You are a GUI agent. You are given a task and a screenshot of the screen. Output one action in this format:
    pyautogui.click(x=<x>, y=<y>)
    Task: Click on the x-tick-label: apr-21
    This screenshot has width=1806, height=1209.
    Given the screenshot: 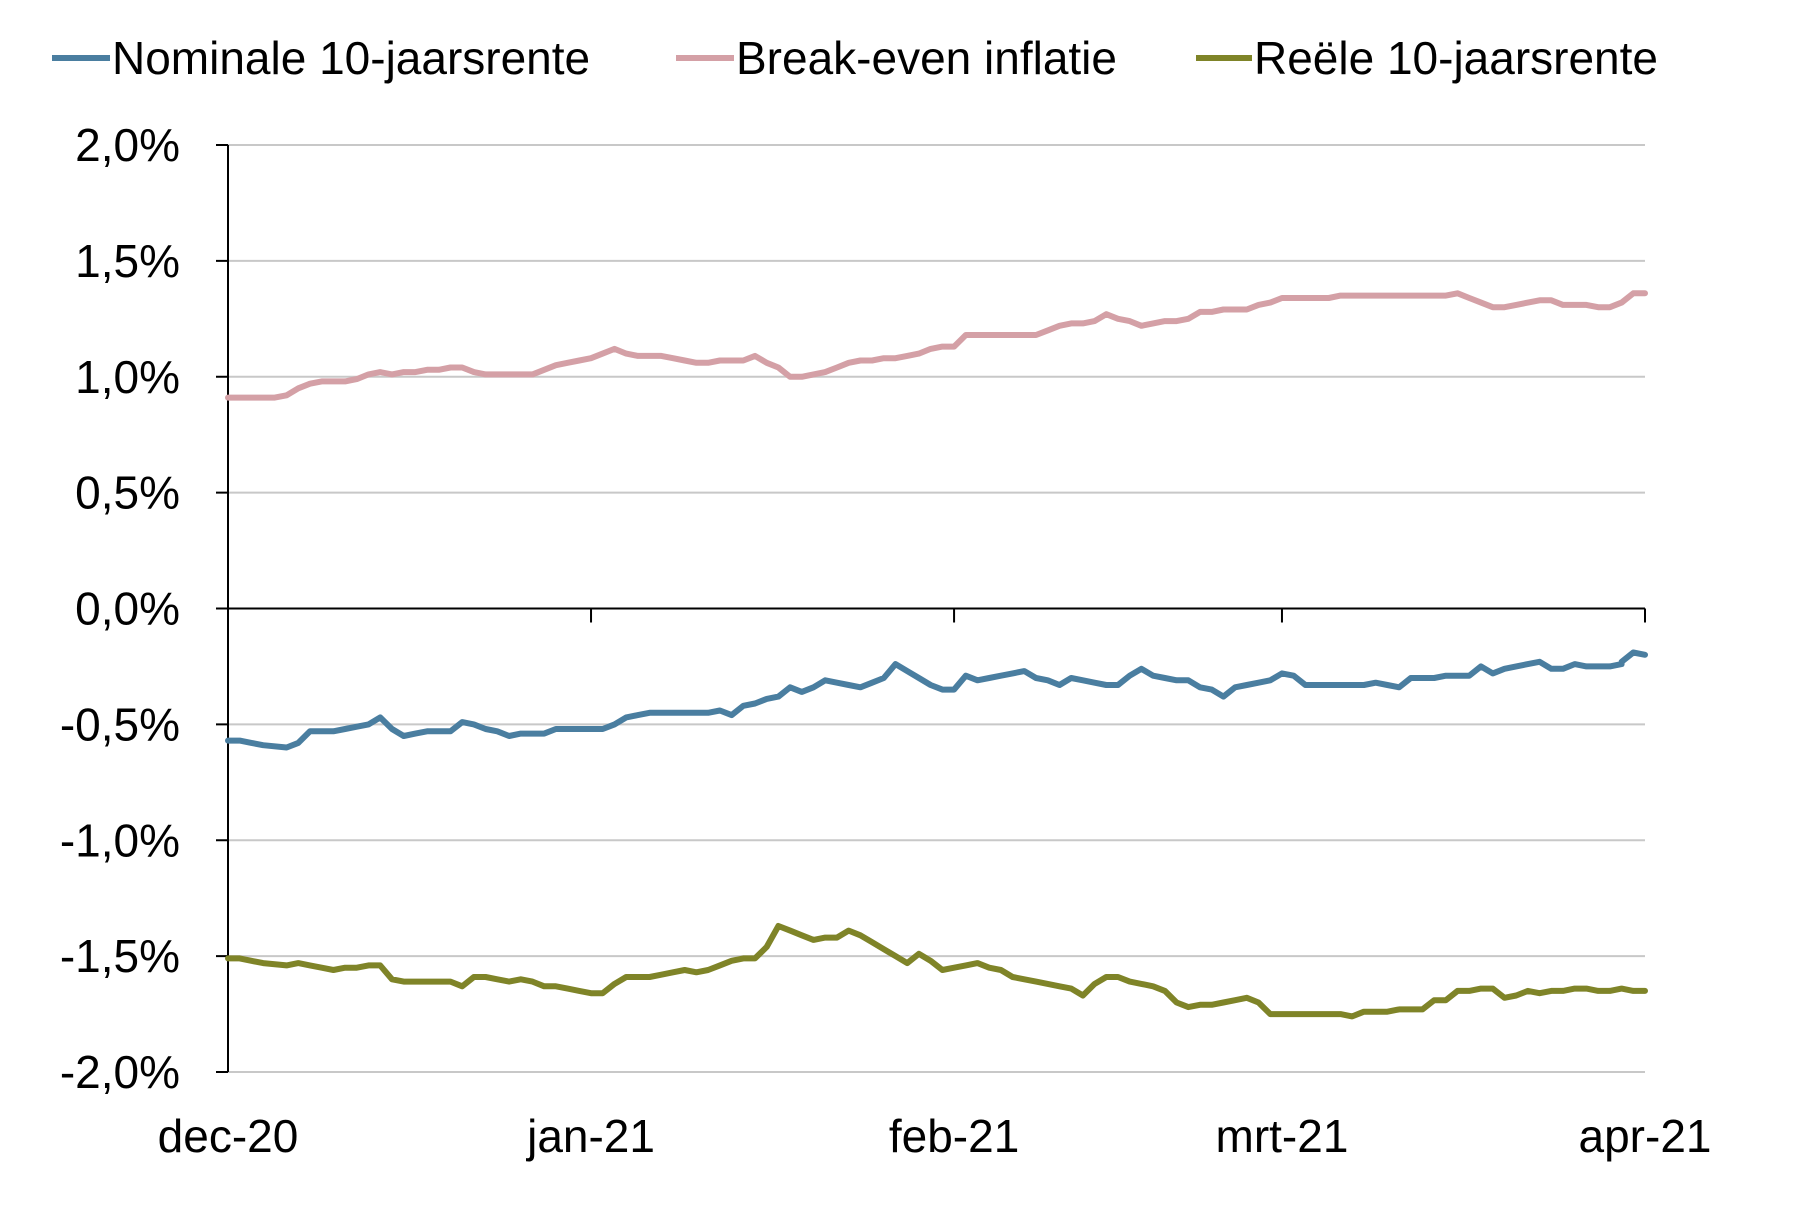 What is the action you would take?
    pyautogui.click(x=1645, y=1136)
    